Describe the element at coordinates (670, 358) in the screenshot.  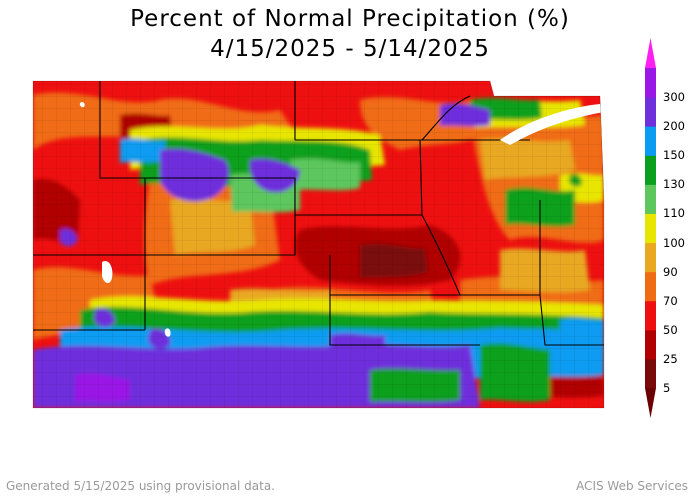
I see `scale-label: 25` at that location.